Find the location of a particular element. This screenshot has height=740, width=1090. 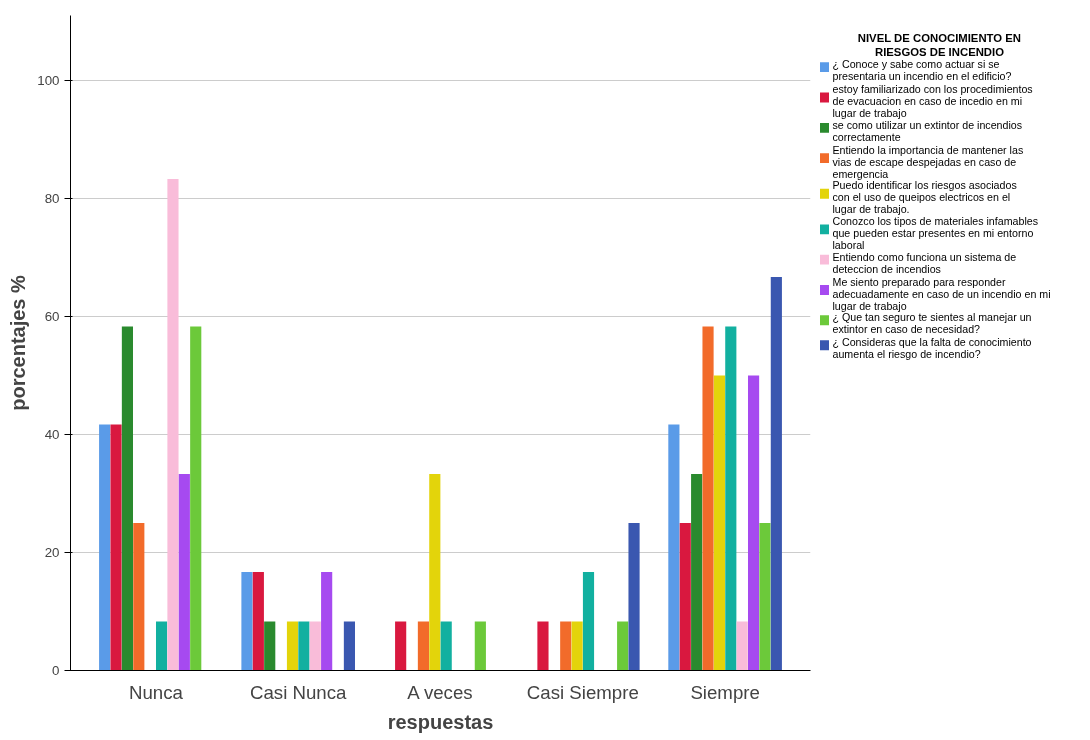

y-tick-label: 40 is located at coordinates (52, 434).